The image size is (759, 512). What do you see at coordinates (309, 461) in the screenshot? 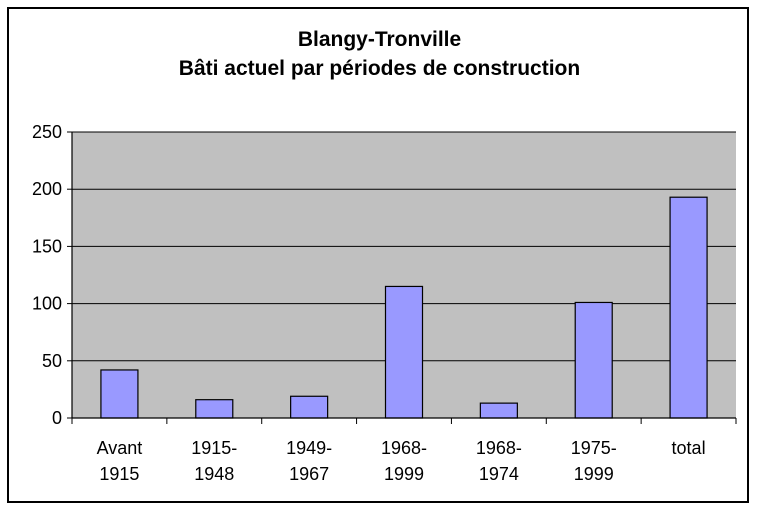
I see `x-tick-label: 1949-1967` at bounding box center [309, 461].